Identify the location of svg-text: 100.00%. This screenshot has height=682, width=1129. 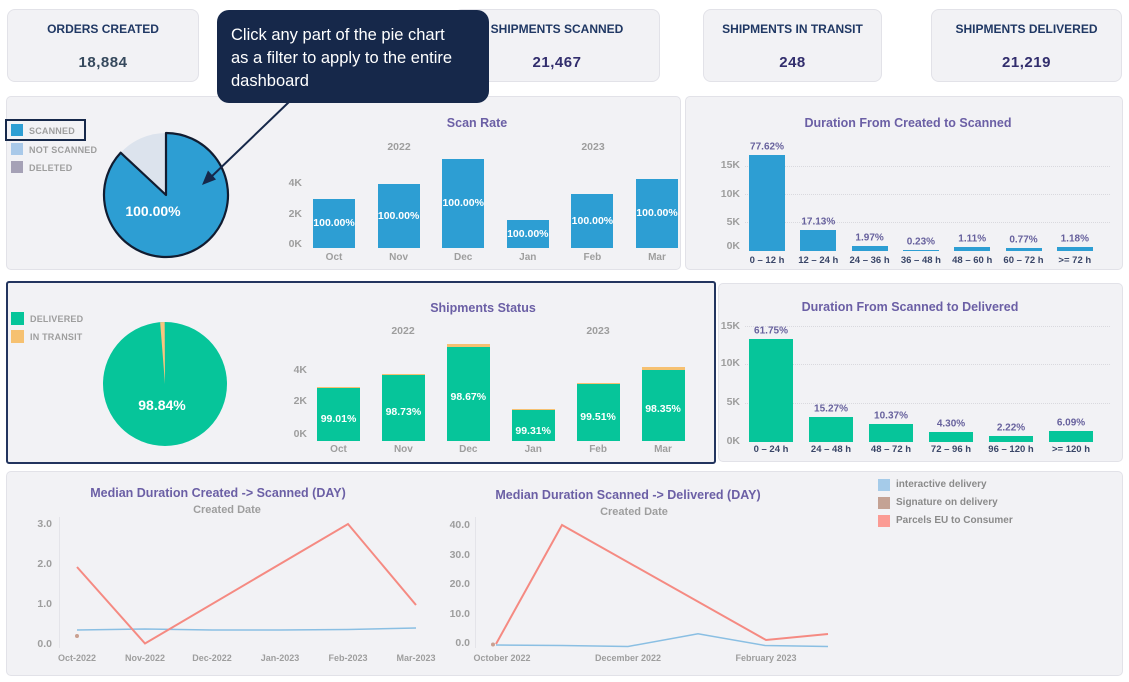
(153, 211).